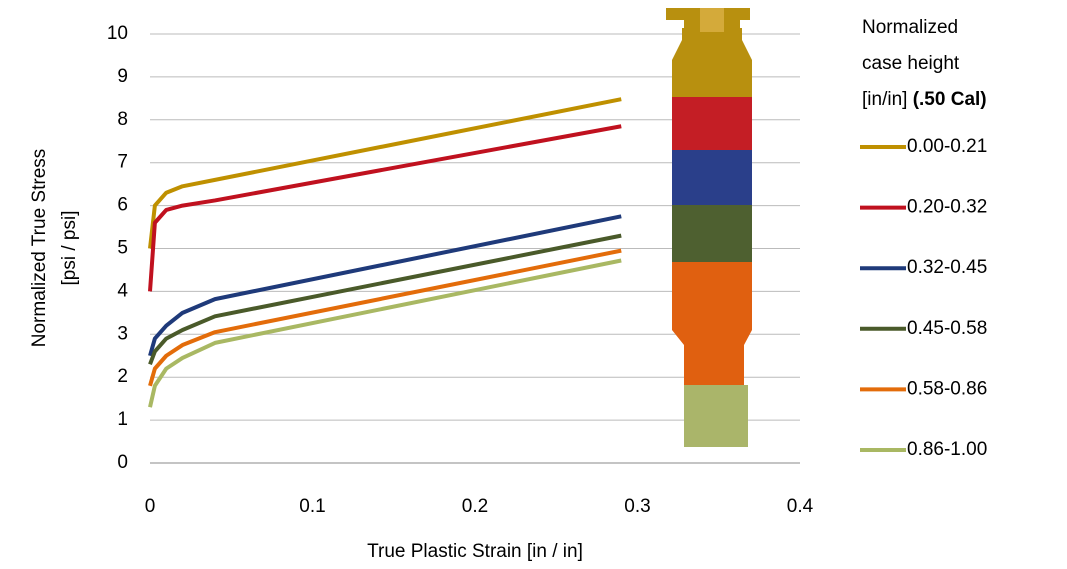 Image resolution: width=1067 pixels, height=569 pixels. I want to click on y-axis-label: Normalized True Stress, so click(39, 248).